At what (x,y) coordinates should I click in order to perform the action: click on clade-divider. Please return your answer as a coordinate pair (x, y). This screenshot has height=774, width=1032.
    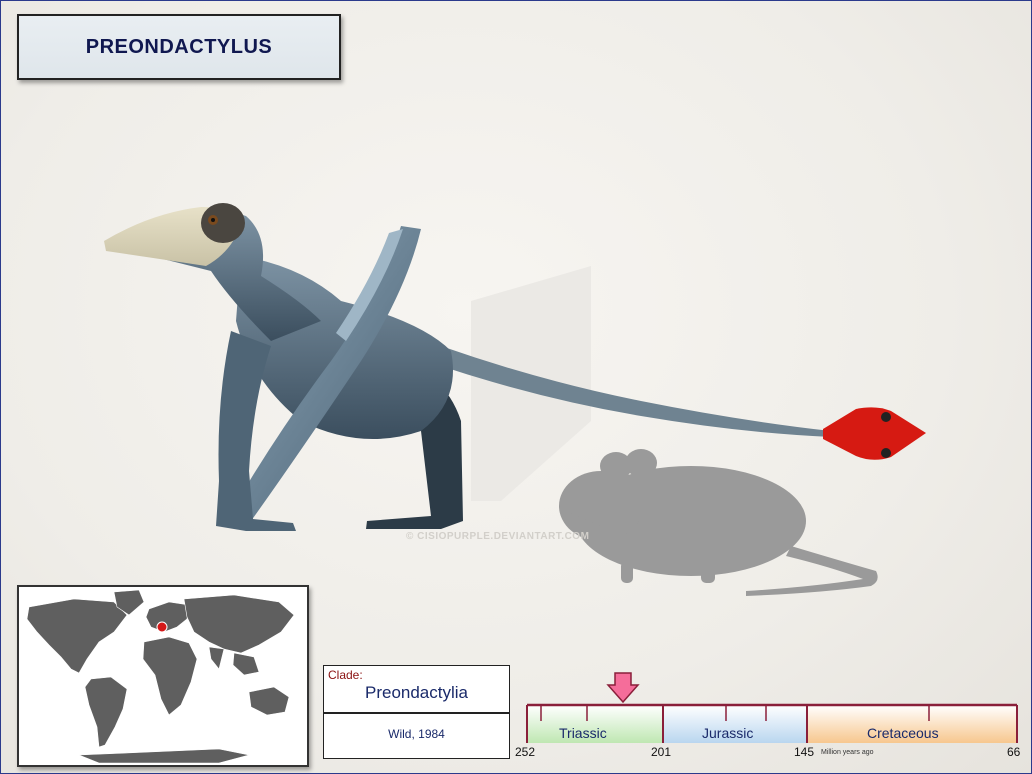
    Looking at the image, I should click on (416, 713).